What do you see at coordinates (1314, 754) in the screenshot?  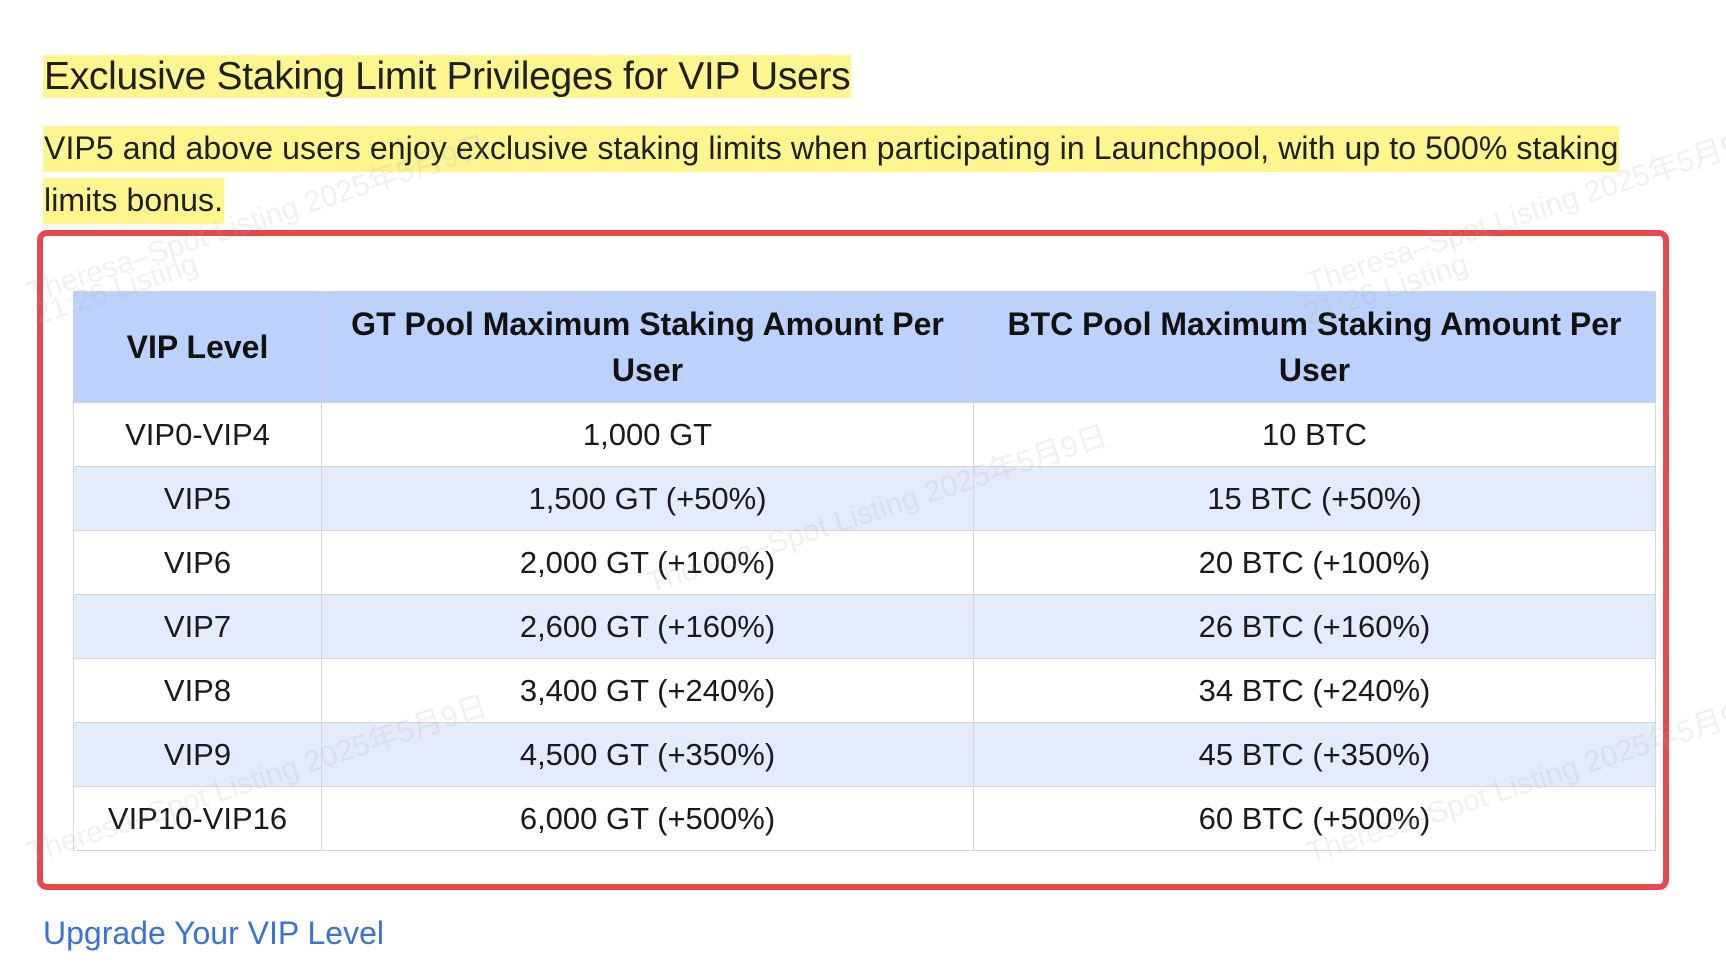 I see `cell-btc-amount: 45 BTC (+350%)` at bounding box center [1314, 754].